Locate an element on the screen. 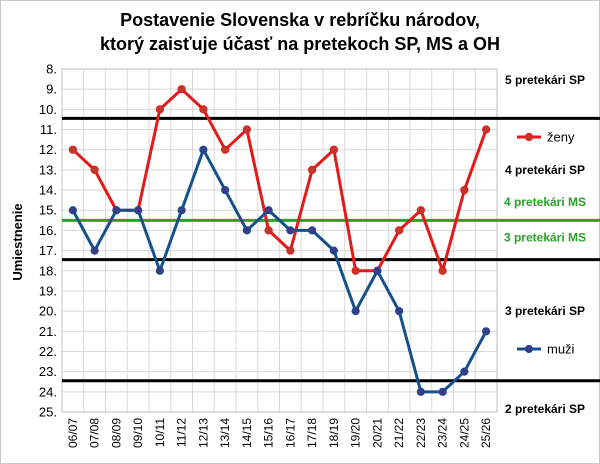 The width and height of the screenshot is (600, 464). y-tick-label: 19. is located at coordinates (48, 290).